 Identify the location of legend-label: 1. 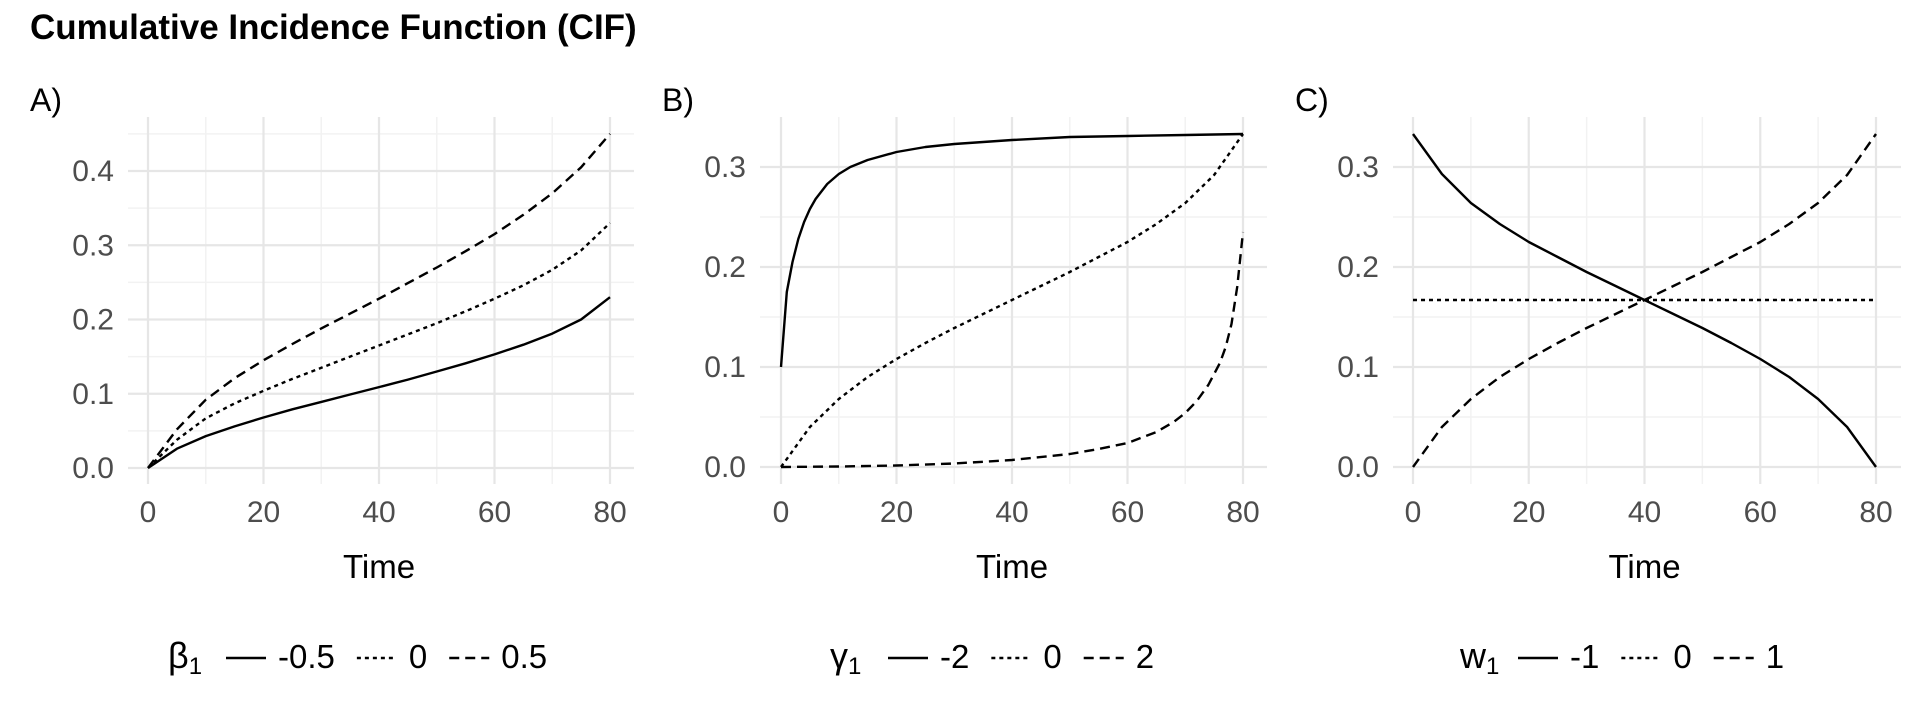
(1775, 656).